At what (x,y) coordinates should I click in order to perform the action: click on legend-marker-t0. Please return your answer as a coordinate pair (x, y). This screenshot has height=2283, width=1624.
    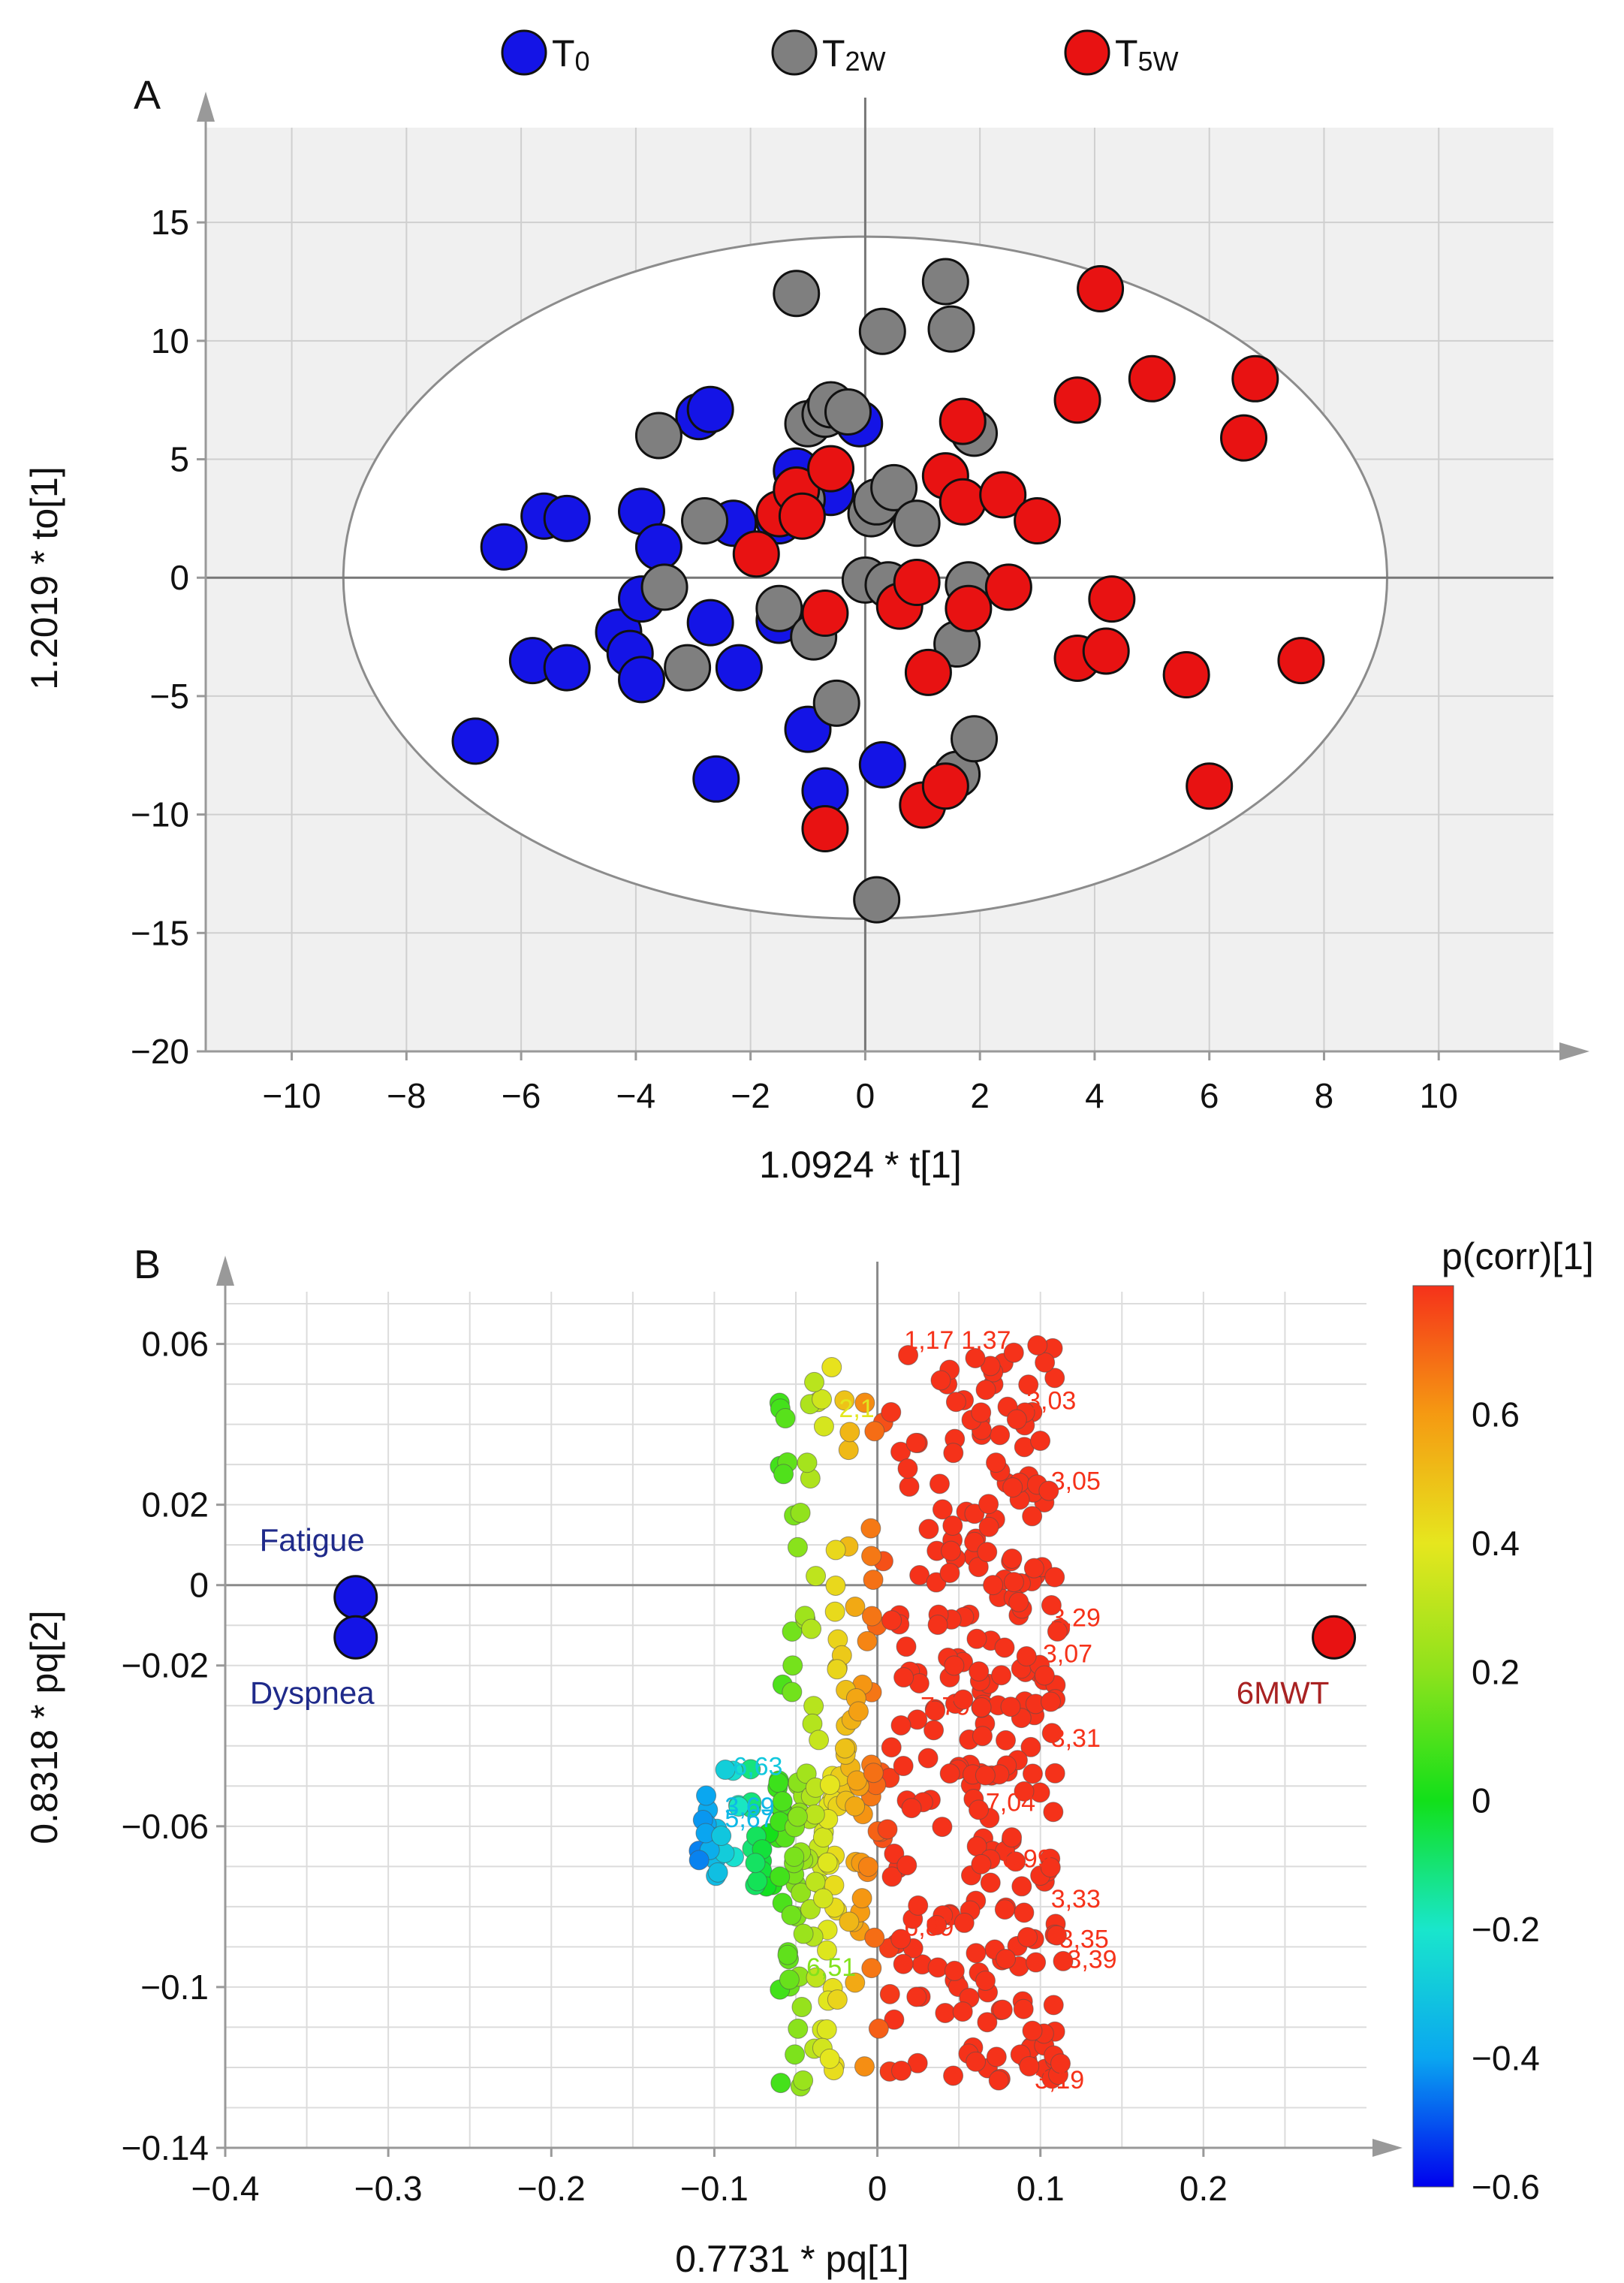
    Looking at the image, I should click on (524, 52).